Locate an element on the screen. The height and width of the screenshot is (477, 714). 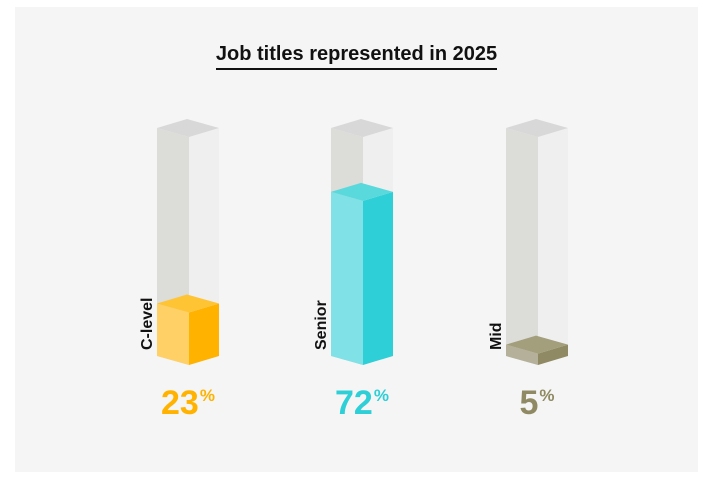
bar-side-mid is located at coordinates (553, 354).